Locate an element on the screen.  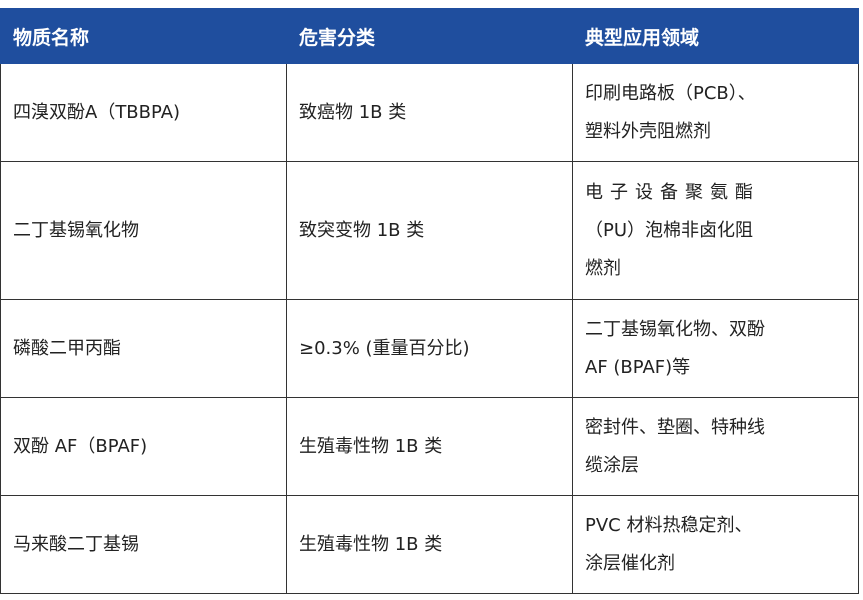
cell-substance-name: 二丁基锡氧化物 is located at coordinates (143, 230).